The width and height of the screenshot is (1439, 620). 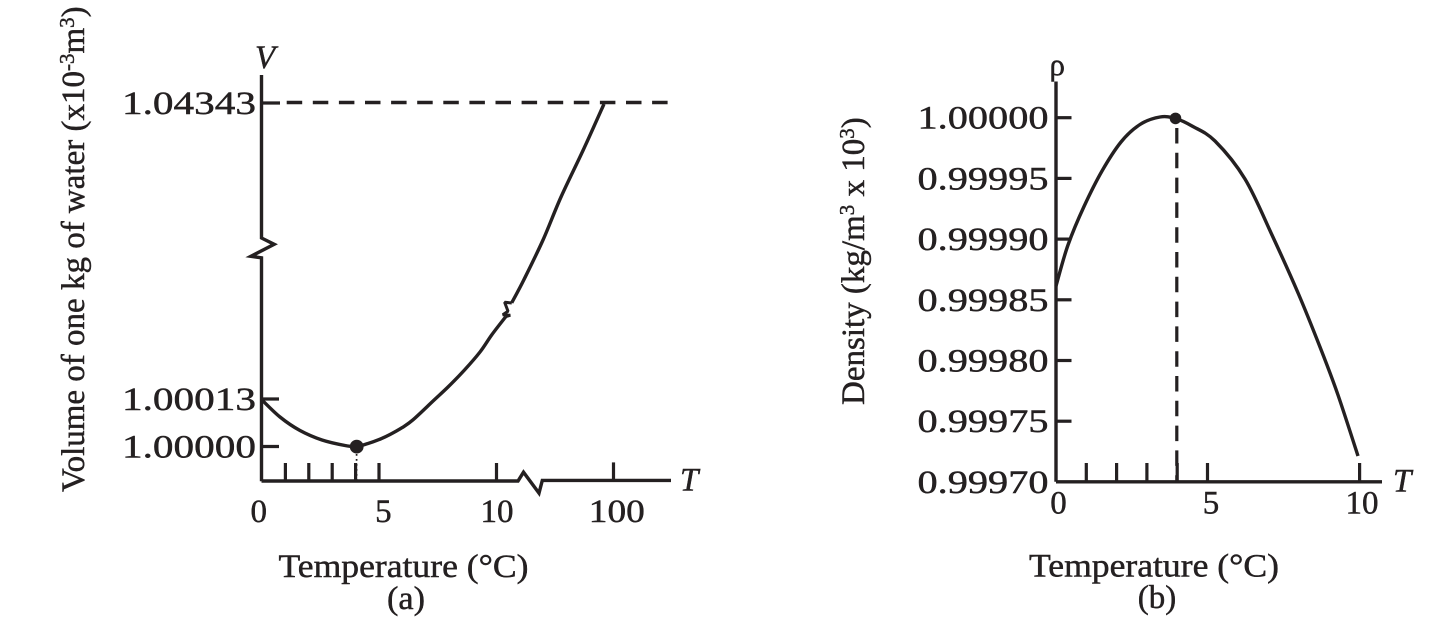 I want to click on svg-text: 1.00013, so click(x=189, y=400).